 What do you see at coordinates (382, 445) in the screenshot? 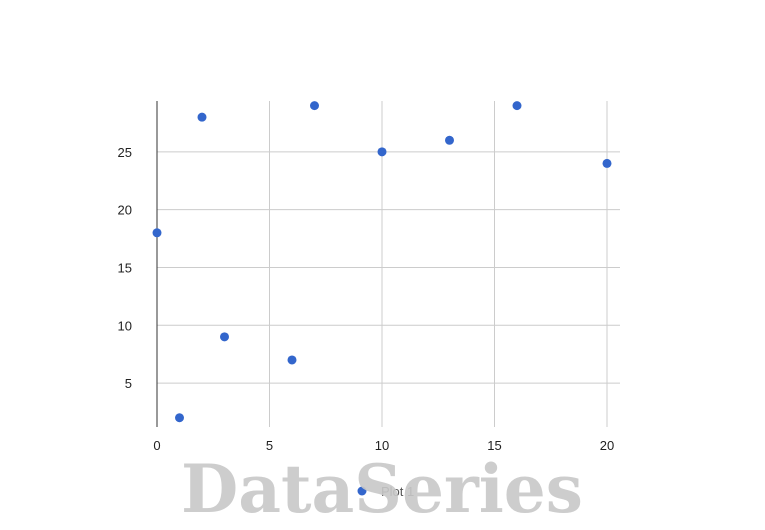
I see `x-tick-label: 10` at bounding box center [382, 445].